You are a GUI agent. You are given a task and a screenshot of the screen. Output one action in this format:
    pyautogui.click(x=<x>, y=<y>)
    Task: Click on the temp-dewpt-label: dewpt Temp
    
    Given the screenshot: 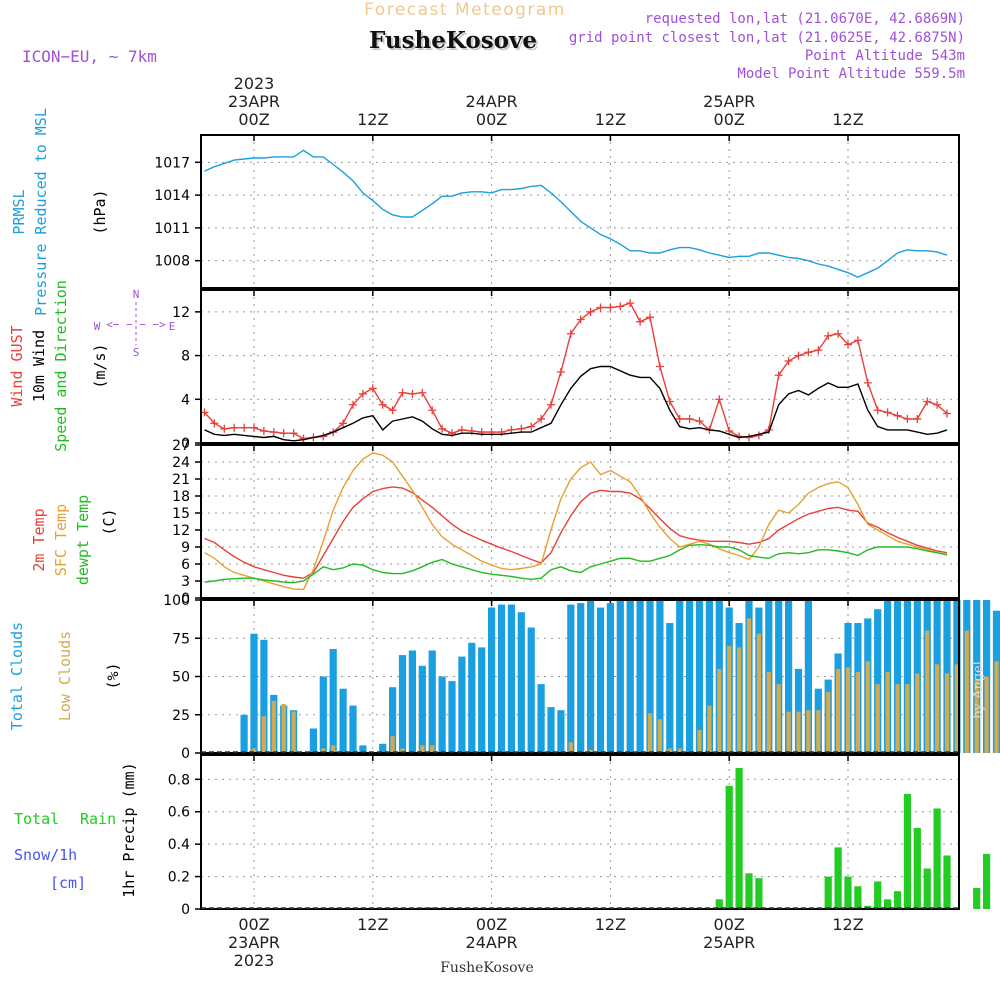 What is the action you would take?
    pyautogui.click(x=83, y=540)
    